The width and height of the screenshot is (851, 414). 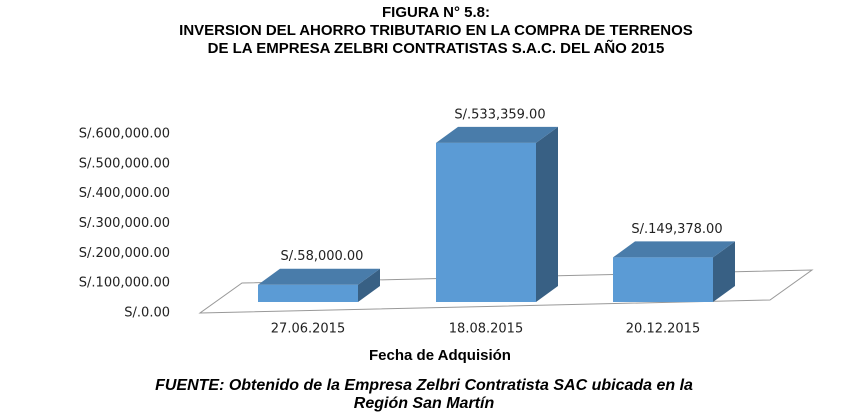 I want to click on chart-title: FIGURA N° 5.8:, so click(x=436, y=12).